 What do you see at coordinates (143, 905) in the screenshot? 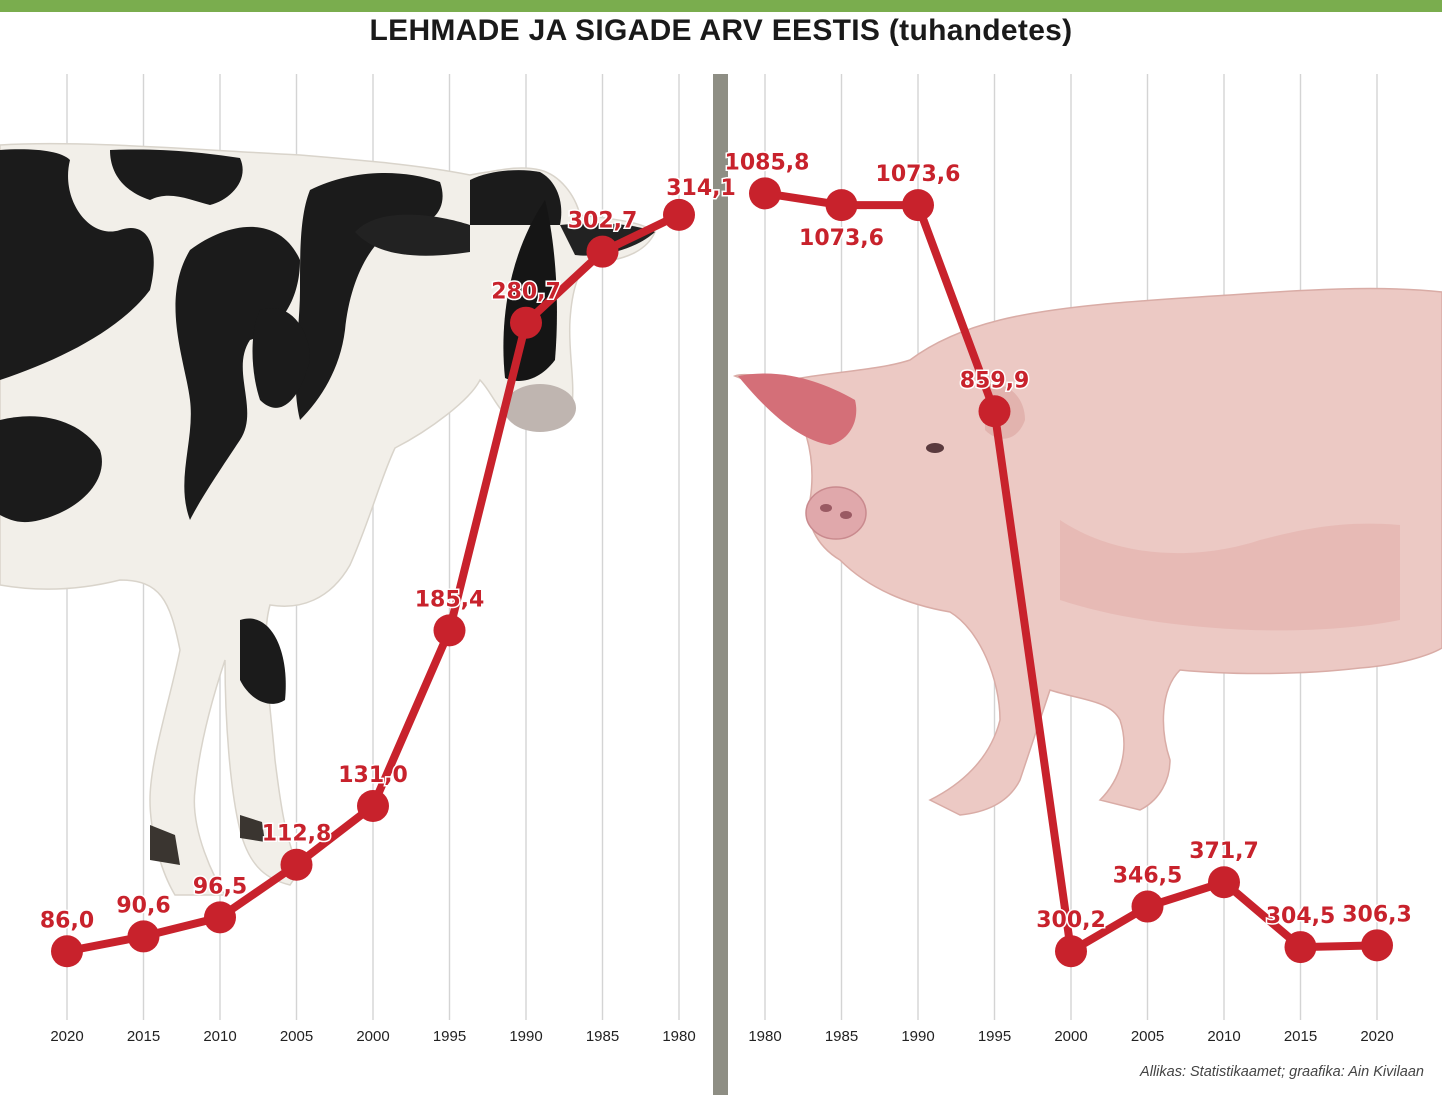
I see `data-label: 90,6` at bounding box center [143, 905].